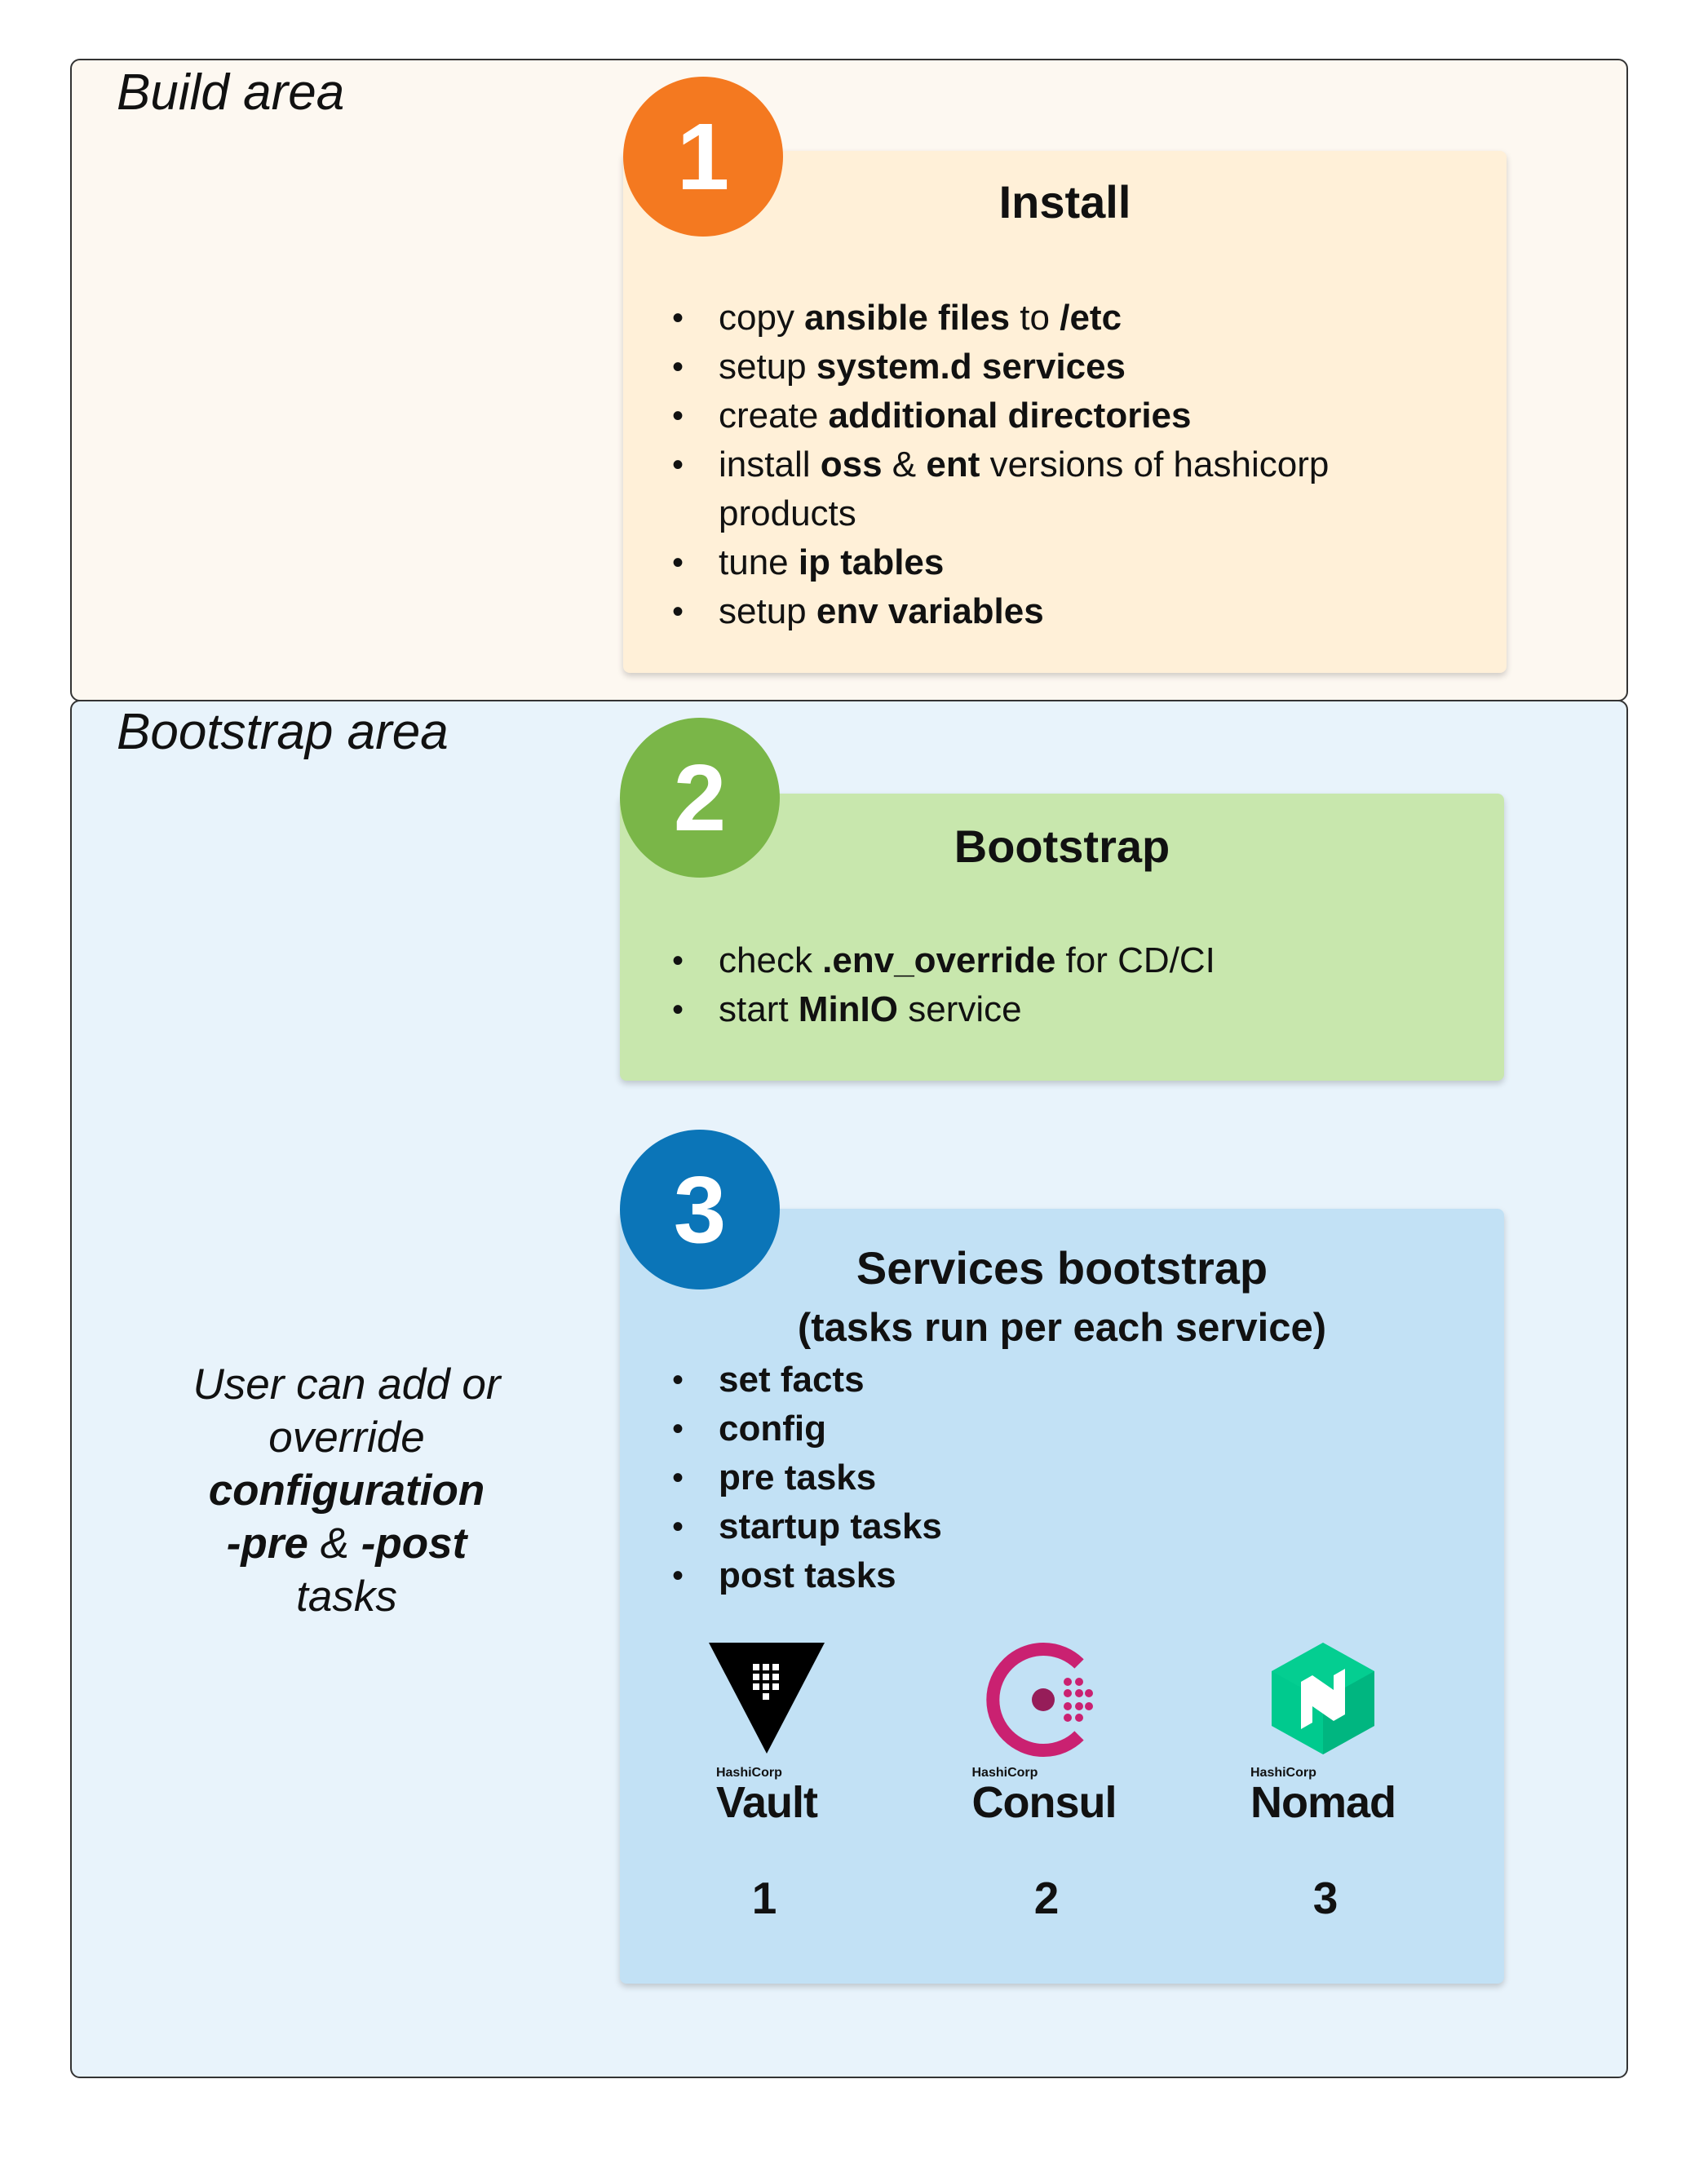 The image size is (1708, 2172). What do you see at coordinates (267, 1544) in the screenshot?
I see `note-pre: -pre` at bounding box center [267, 1544].